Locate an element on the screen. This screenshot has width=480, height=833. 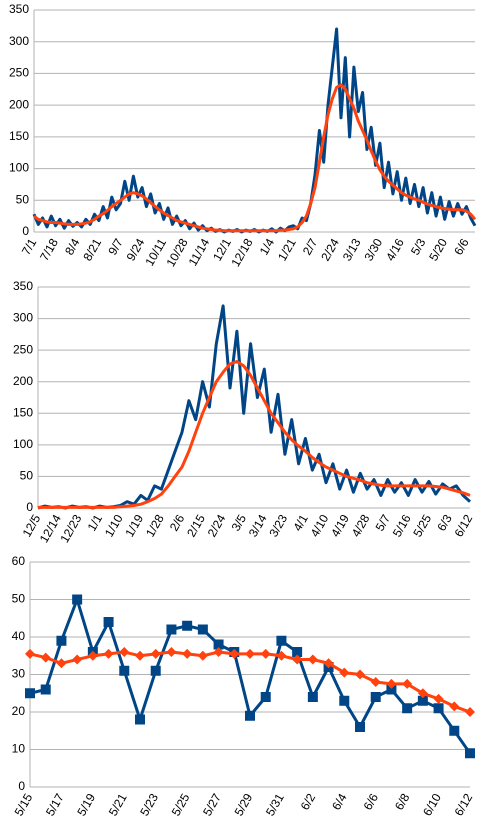
x-tick-label: 4/28 is located at coordinates (361, 526).